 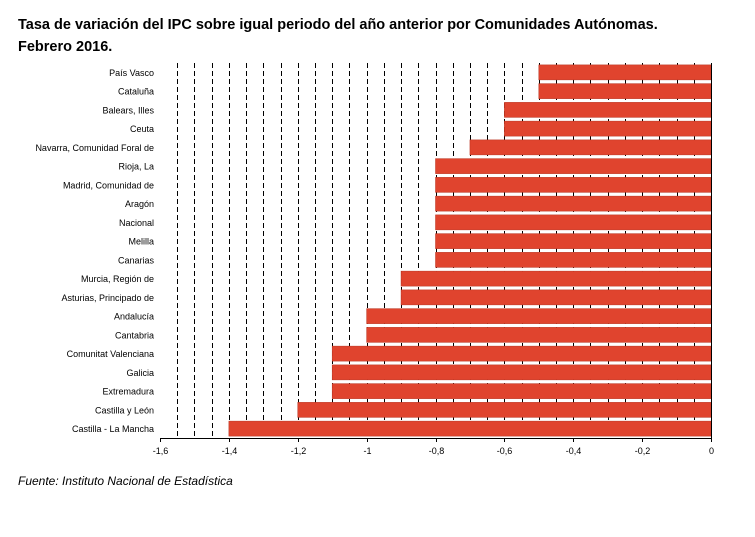 I want to click on category-label: Ceuta, so click(x=142, y=129).